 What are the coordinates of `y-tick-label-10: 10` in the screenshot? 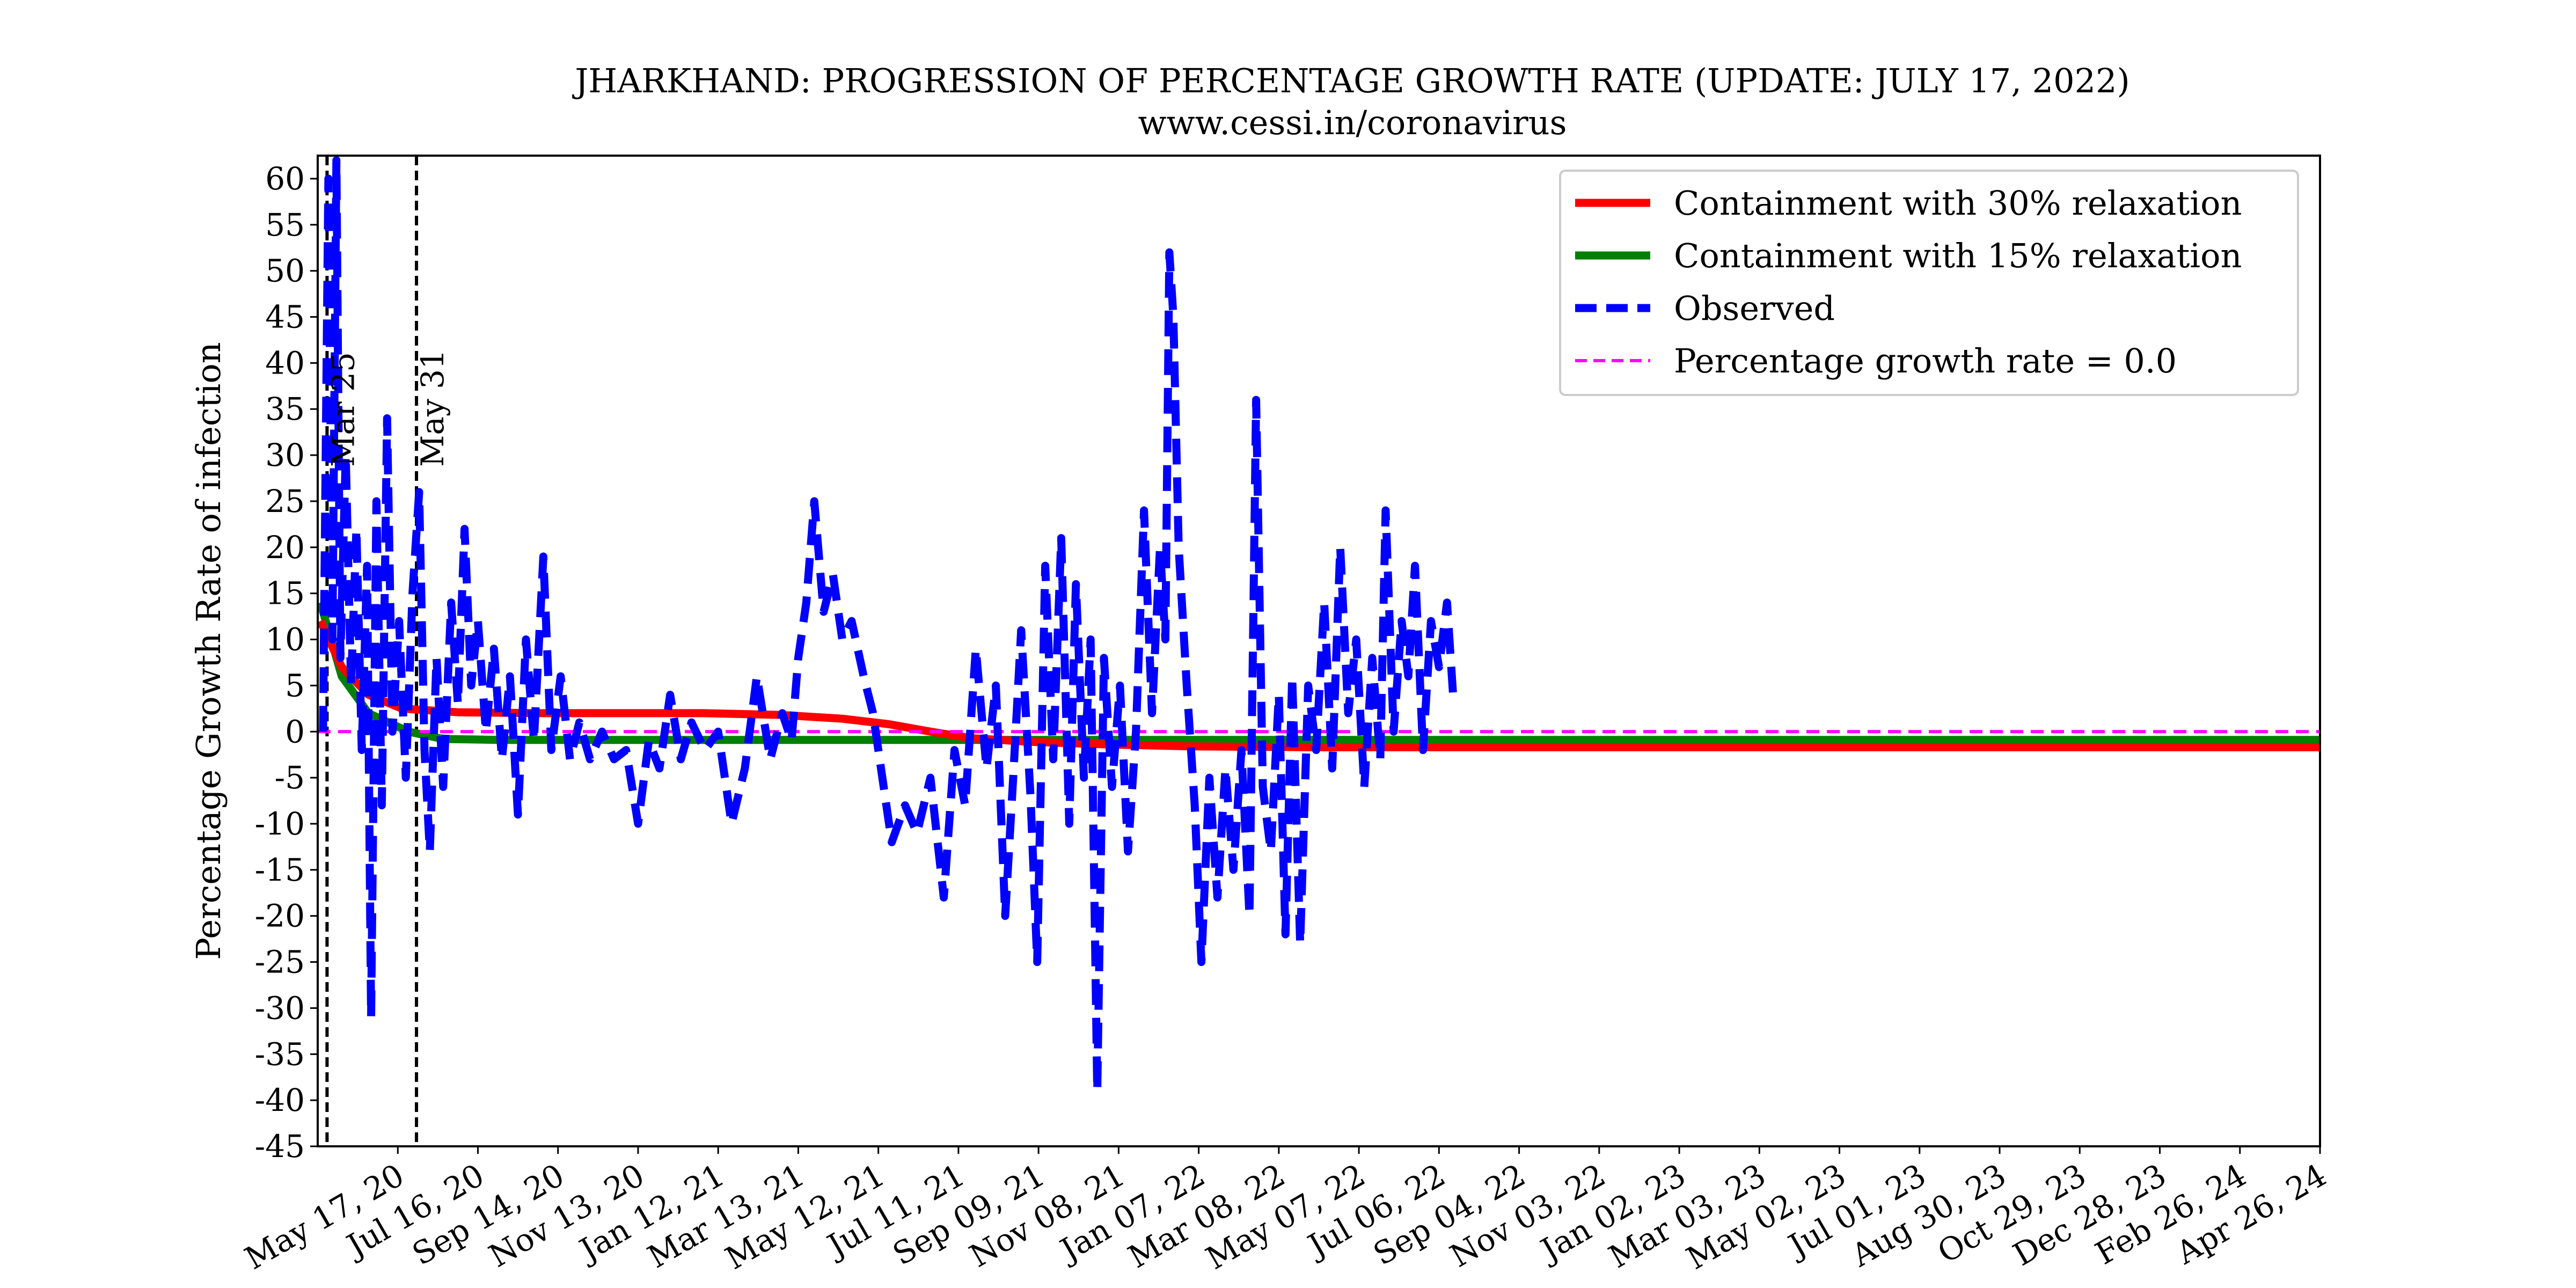 It's located at (285, 639).